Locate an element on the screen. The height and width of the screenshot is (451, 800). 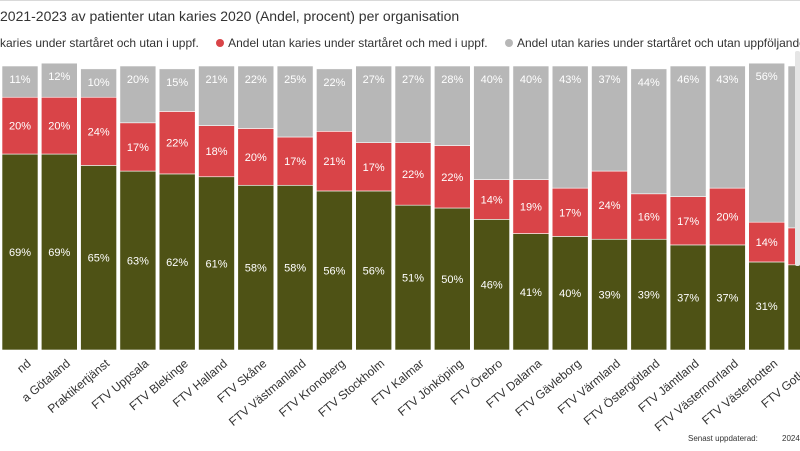
legend-label-green: karies under startåret och utan i uppf. is located at coordinates (99, 43).